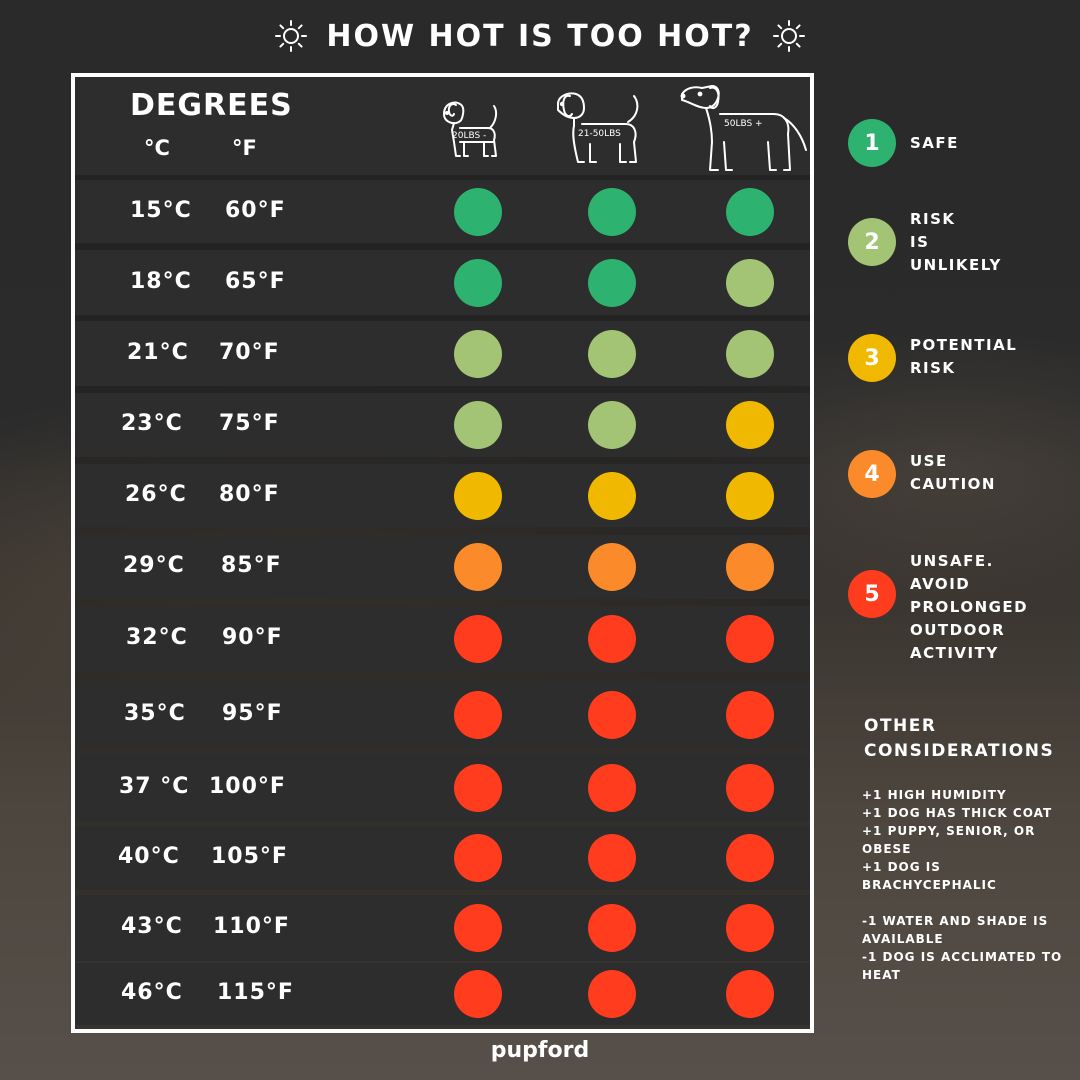  I want to click on fahrenheit-value: 80°F, so click(249, 494).